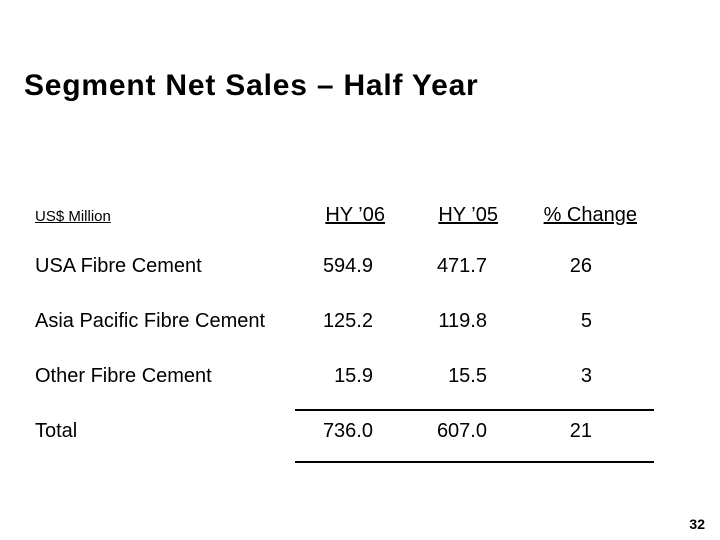 This screenshot has width=720, height=540. I want to click on pct-change-value: 3, so click(586, 376).